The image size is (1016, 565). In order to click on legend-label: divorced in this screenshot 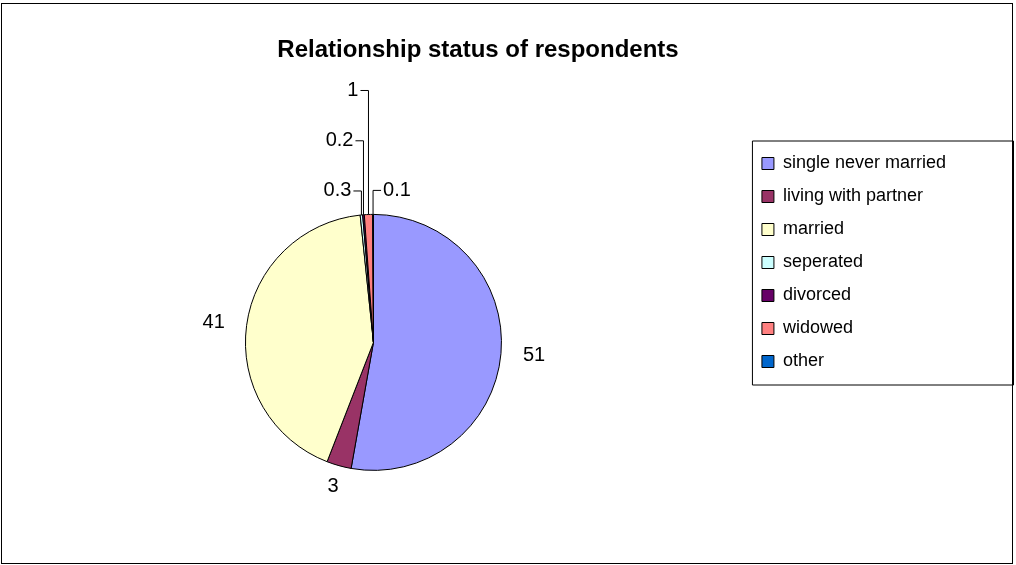, I will do `click(816, 294)`.